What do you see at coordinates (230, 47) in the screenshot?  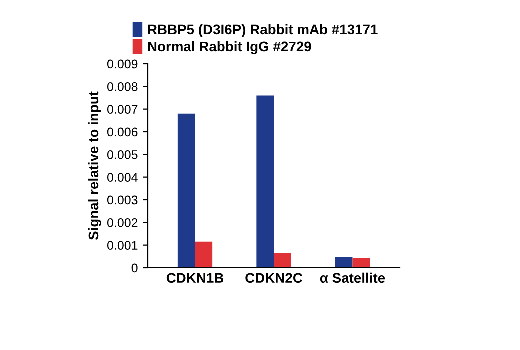 I see `legend-label: Normal Rabbit IgG #2729` at bounding box center [230, 47].